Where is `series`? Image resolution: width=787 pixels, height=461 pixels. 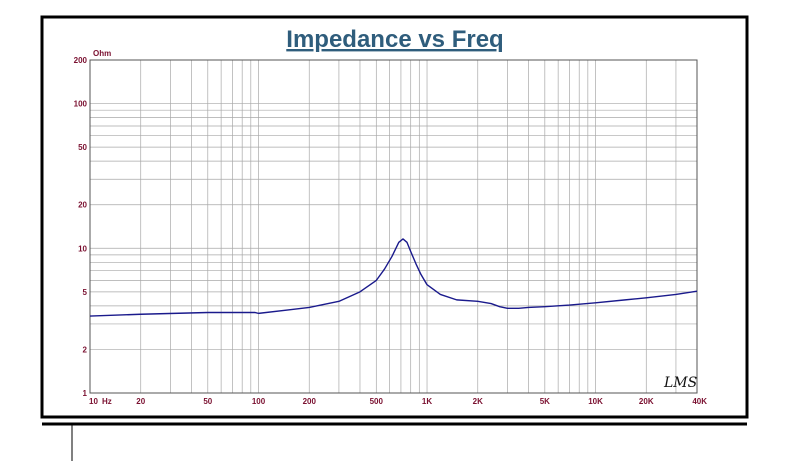 series is located at coordinates (393, 277).